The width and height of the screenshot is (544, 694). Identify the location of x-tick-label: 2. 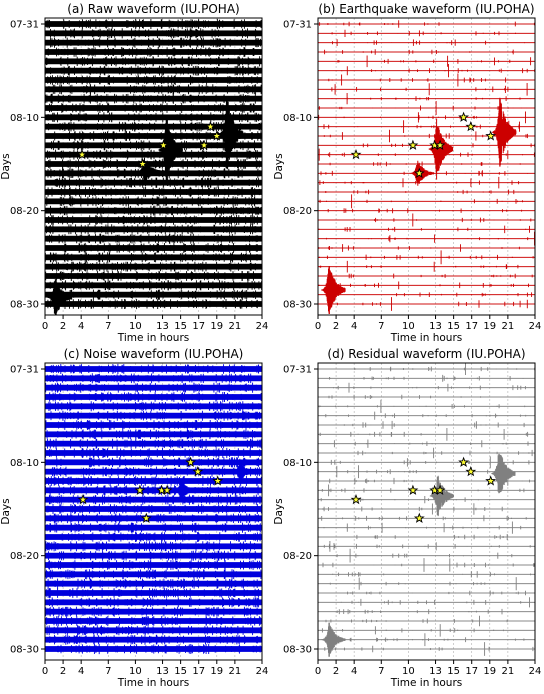
(63, 671).